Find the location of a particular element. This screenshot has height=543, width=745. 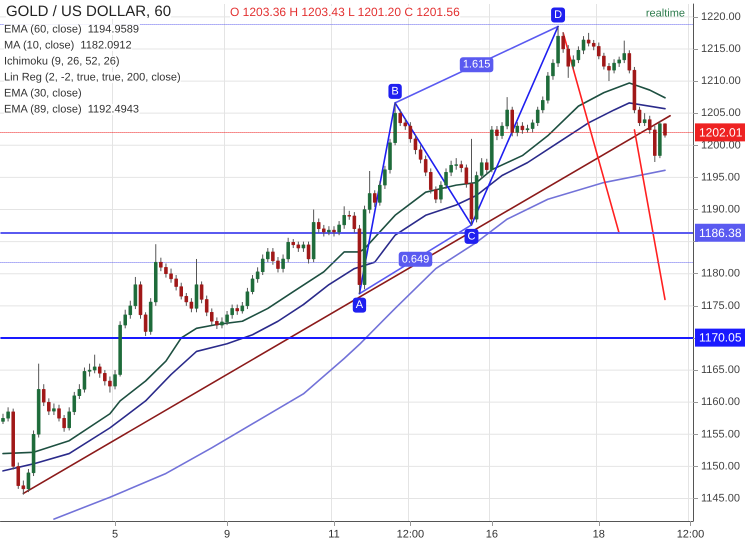

annotation: MA (10, close) 1182.0912 is located at coordinates (68, 46).